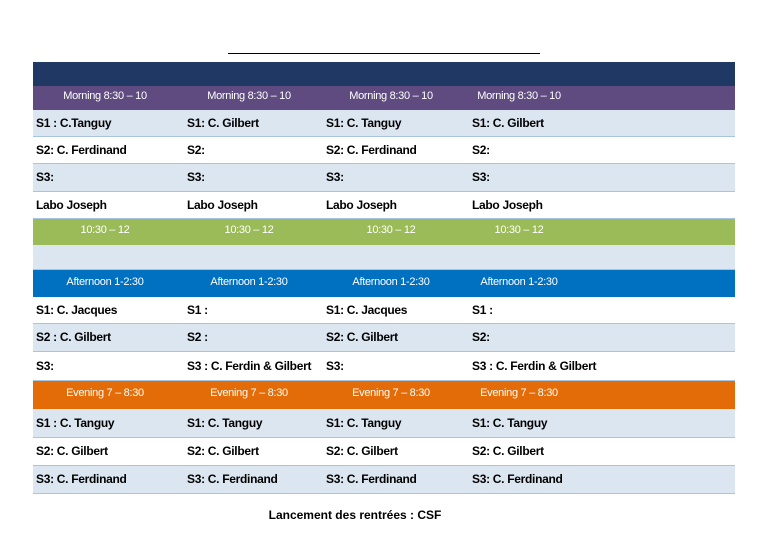 The width and height of the screenshot is (768, 543). Describe the element at coordinates (355, 515) in the screenshot. I see `footer: Lancement des rentrées : CSF` at that location.